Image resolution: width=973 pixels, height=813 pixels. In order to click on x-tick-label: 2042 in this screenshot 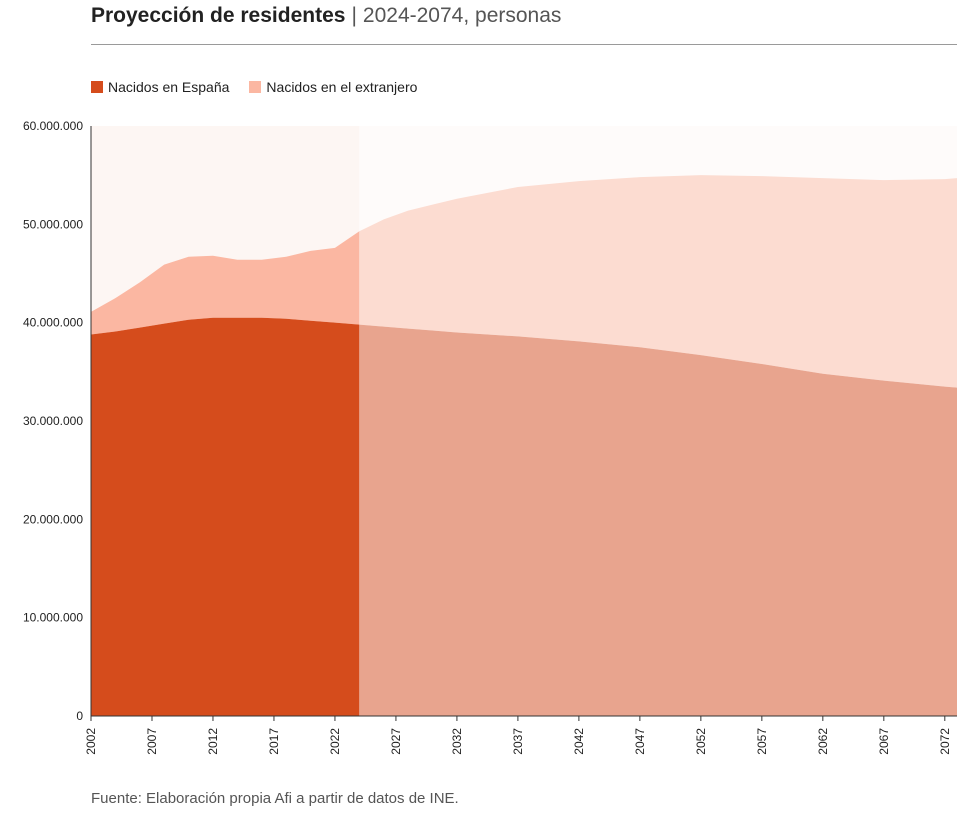, I will do `click(579, 741)`.